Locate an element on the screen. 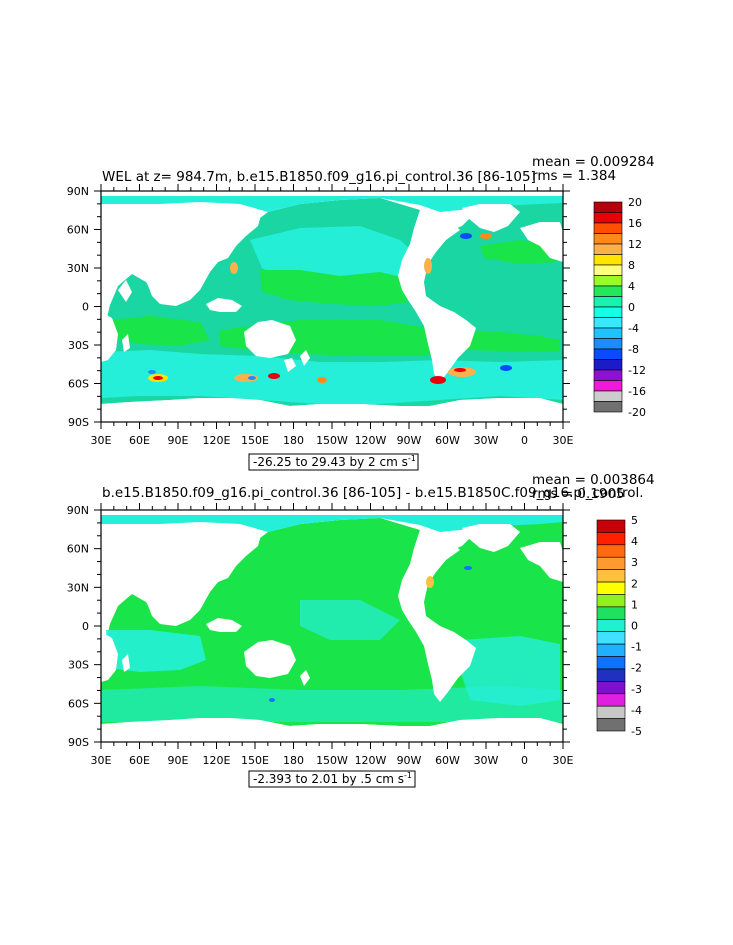 Image resolution: width=733 pixels, height=945 pixels. colorbar-label: 20 is located at coordinates (635, 202).